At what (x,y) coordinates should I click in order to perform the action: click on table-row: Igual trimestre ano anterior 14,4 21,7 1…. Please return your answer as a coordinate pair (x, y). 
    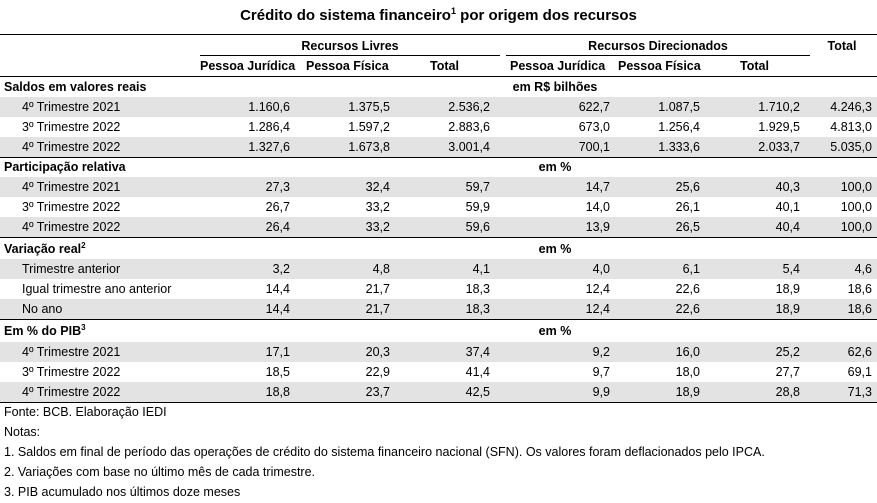
    Looking at the image, I should click on (438, 289).